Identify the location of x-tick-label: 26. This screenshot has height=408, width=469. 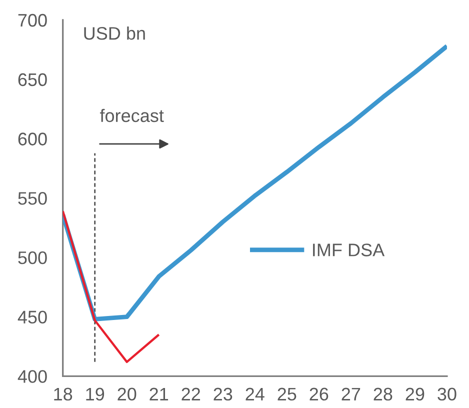
(319, 394).